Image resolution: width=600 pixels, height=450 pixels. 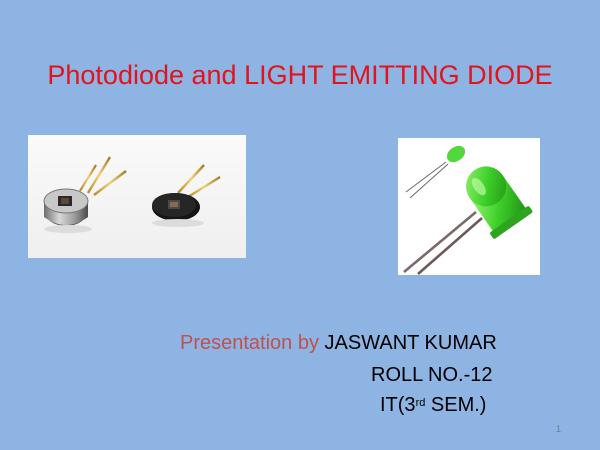 What do you see at coordinates (468, 210) in the screenshot?
I see `led-illustration` at bounding box center [468, 210].